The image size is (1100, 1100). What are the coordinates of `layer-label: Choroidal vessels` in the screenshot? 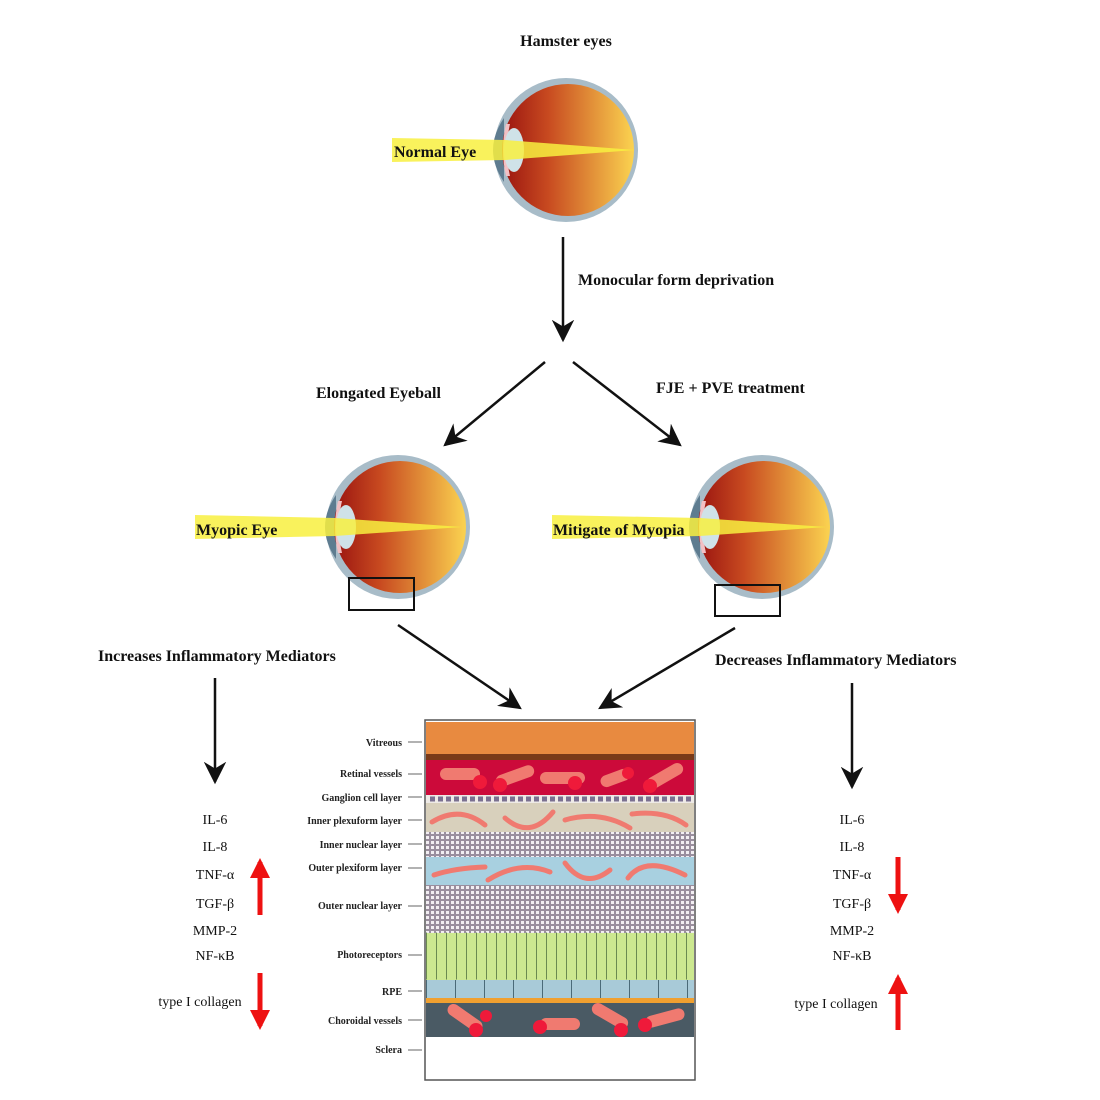 It's located at (365, 1021).